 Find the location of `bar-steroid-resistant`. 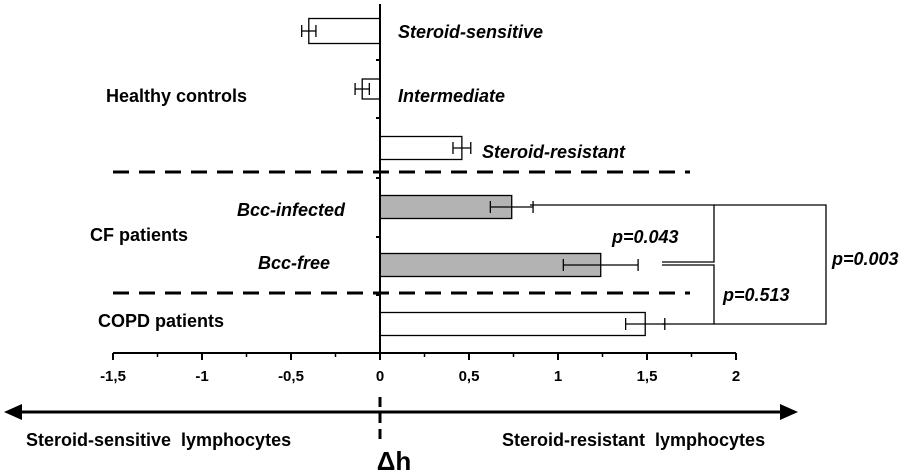

bar-steroid-resistant is located at coordinates (421, 148).